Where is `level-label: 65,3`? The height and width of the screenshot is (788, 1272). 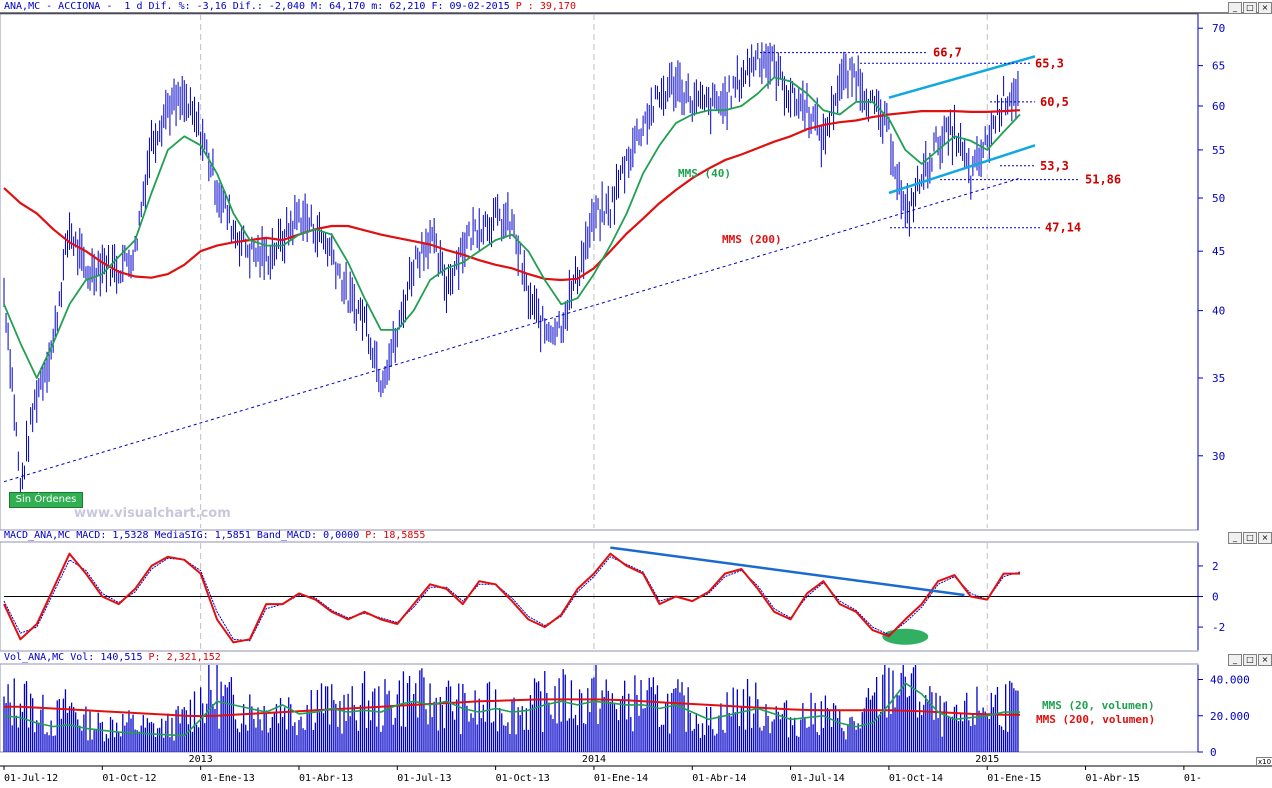 level-label: 65,3 is located at coordinates (1049, 63).